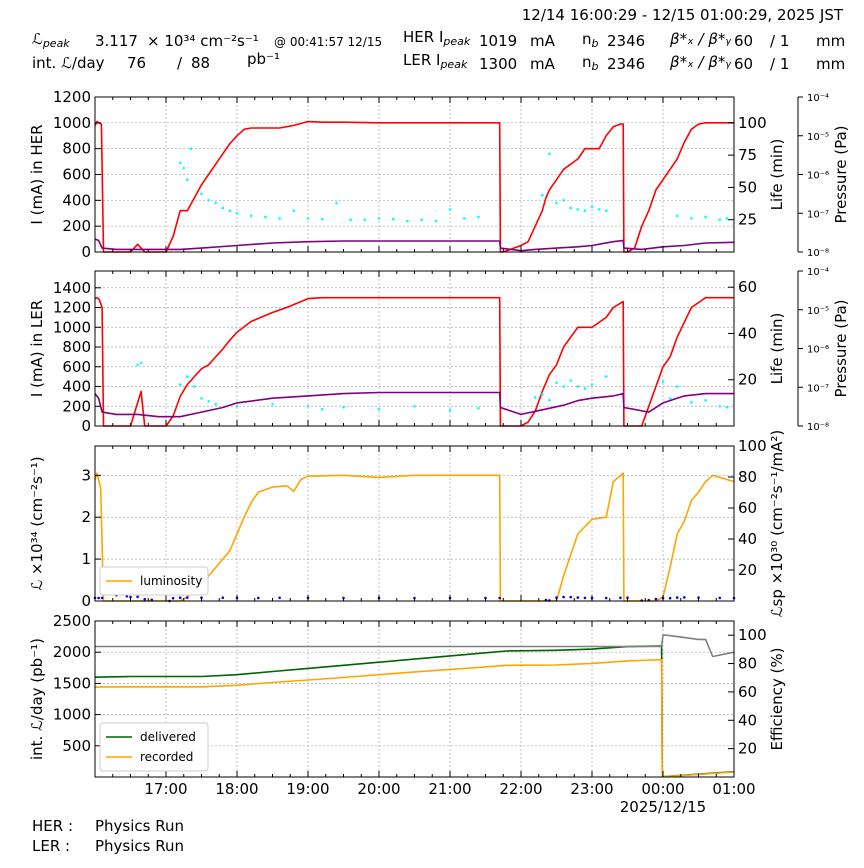 The width and height of the screenshot is (864, 868). Describe the element at coordinates (263, 59) in the screenshot. I see `intl-unit: pb⁻¹` at that location.